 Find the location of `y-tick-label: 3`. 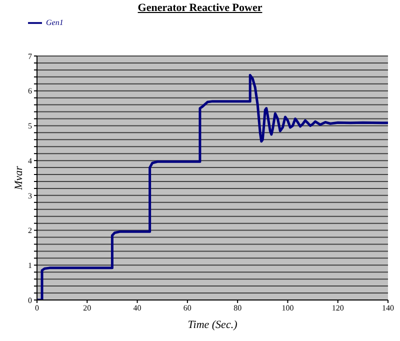

y-tick-label: 3 is located at coordinates (30, 195).